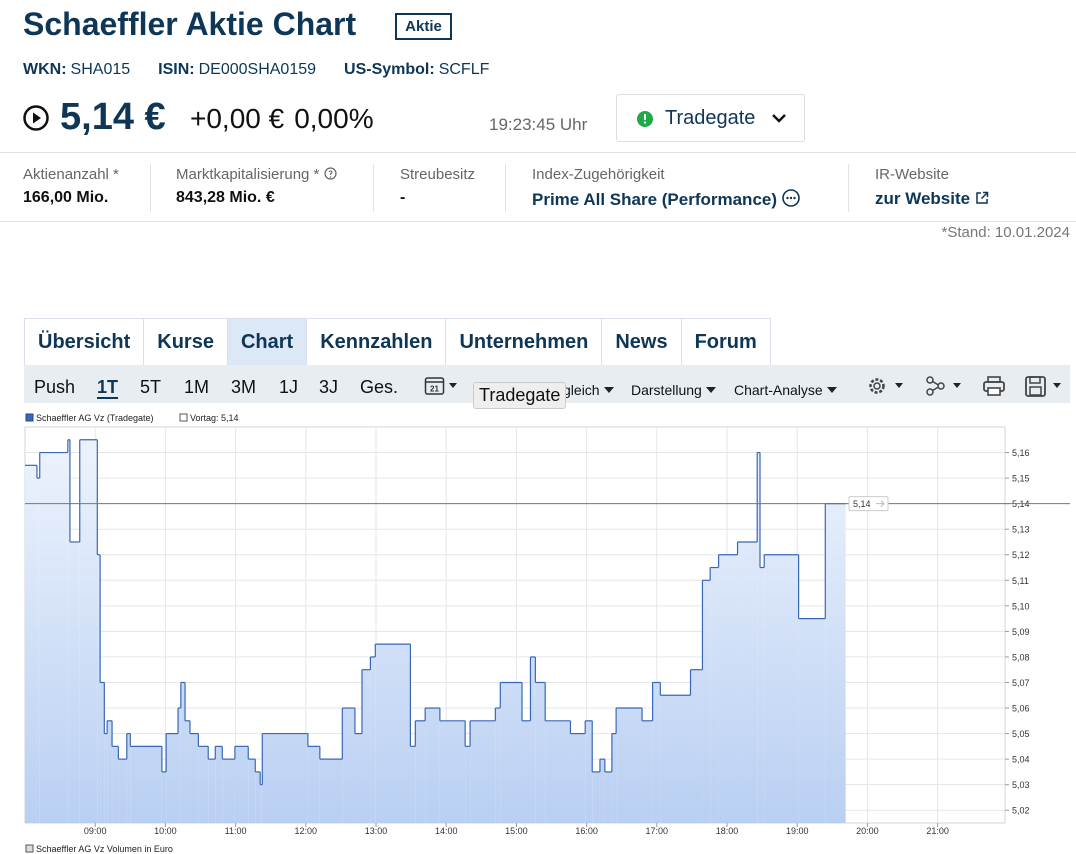 The height and width of the screenshot is (854, 1076). Describe the element at coordinates (982, 197) in the screenshot. I see `external-icon` at that location.